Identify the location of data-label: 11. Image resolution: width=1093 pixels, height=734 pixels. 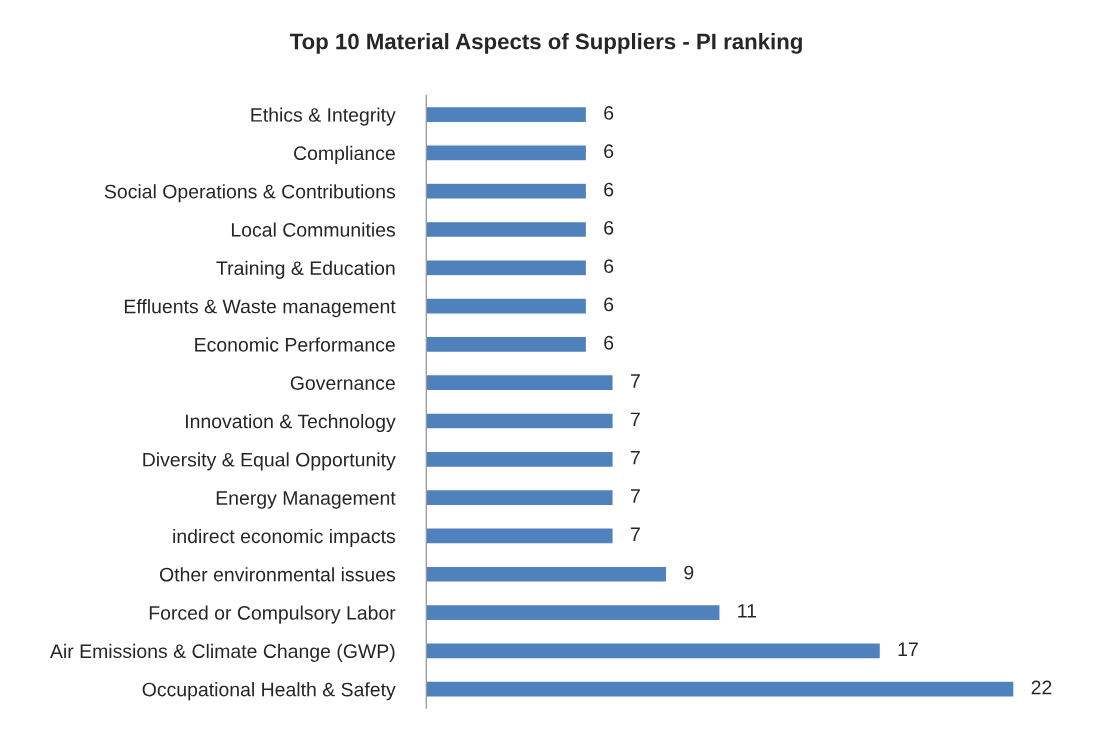
(747, 611).